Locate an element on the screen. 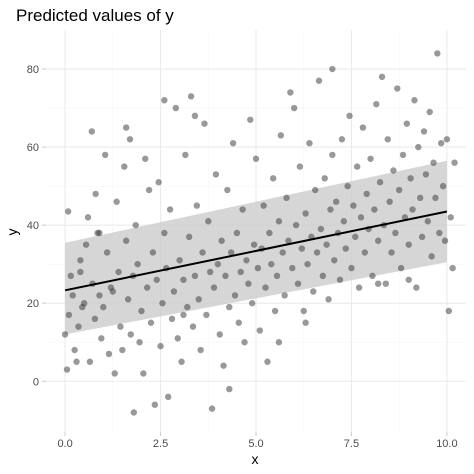 This screenshot has height=474, width=474. y-axis-title: y is located at coordinates (12, 232).